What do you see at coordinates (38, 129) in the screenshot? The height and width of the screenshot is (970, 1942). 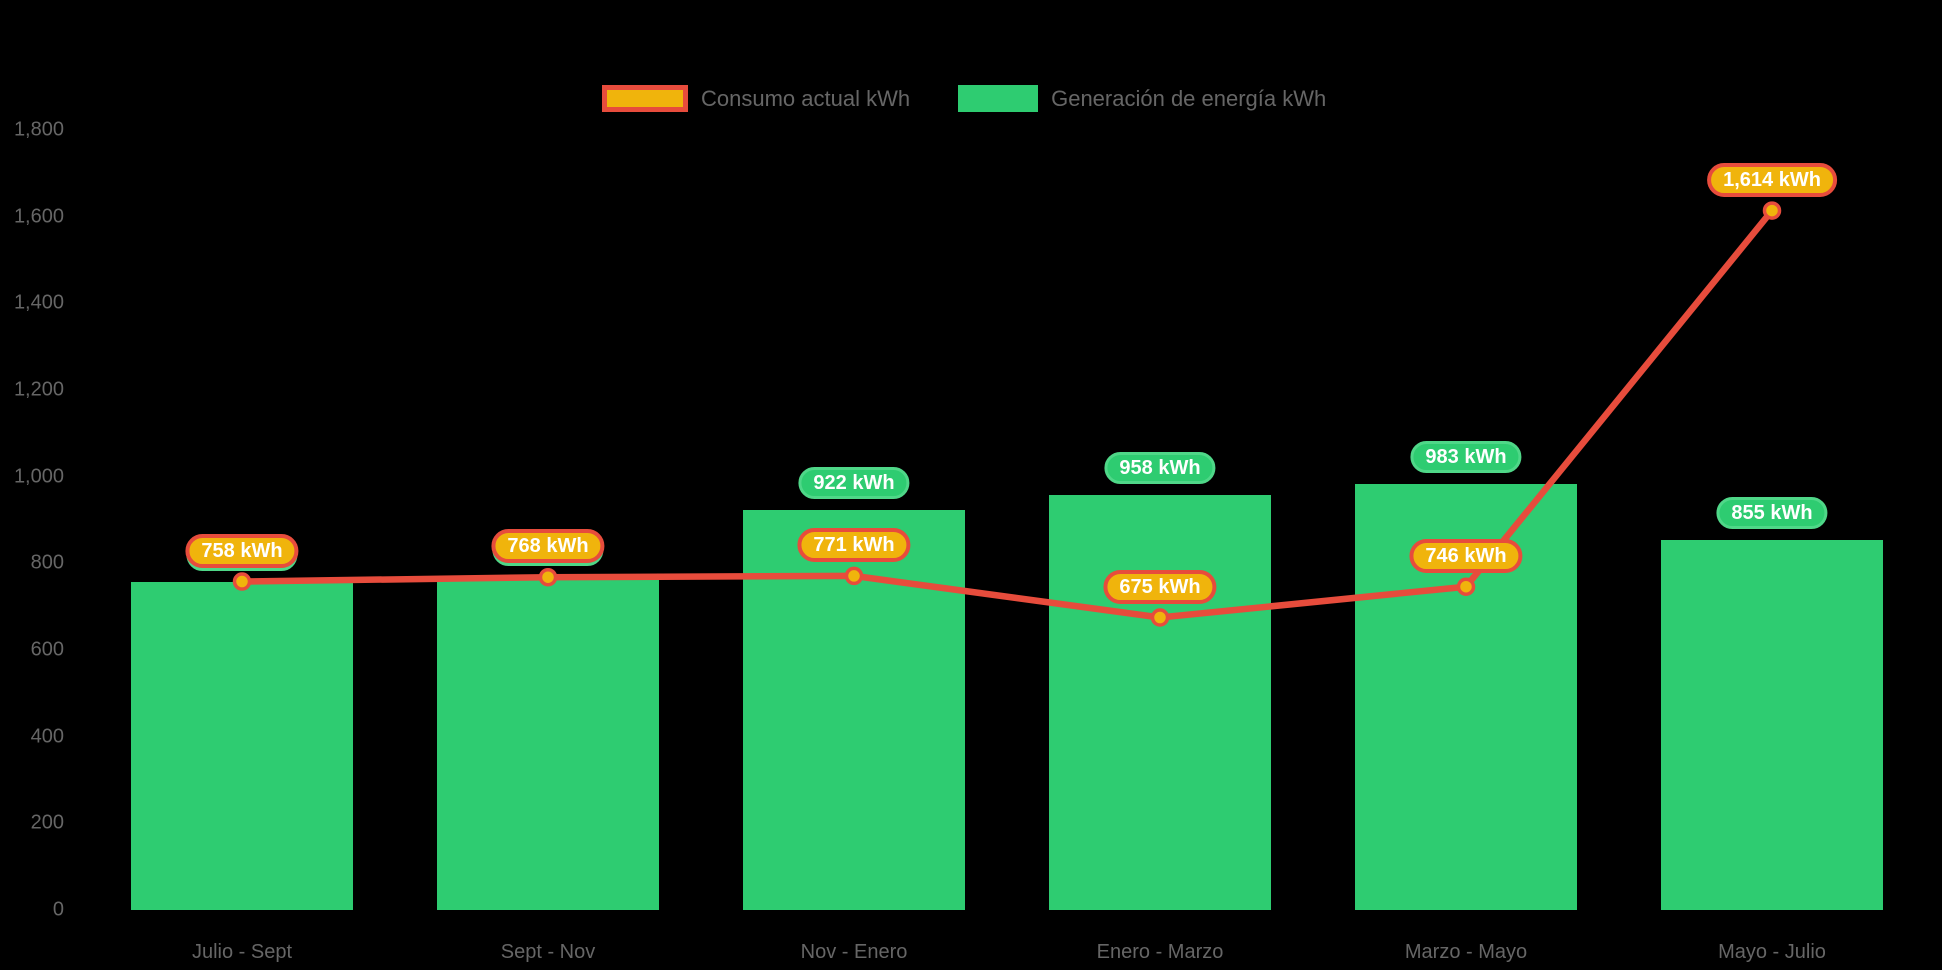 I see `y-tick-label: 1,800` at bounding box center [38, 129].